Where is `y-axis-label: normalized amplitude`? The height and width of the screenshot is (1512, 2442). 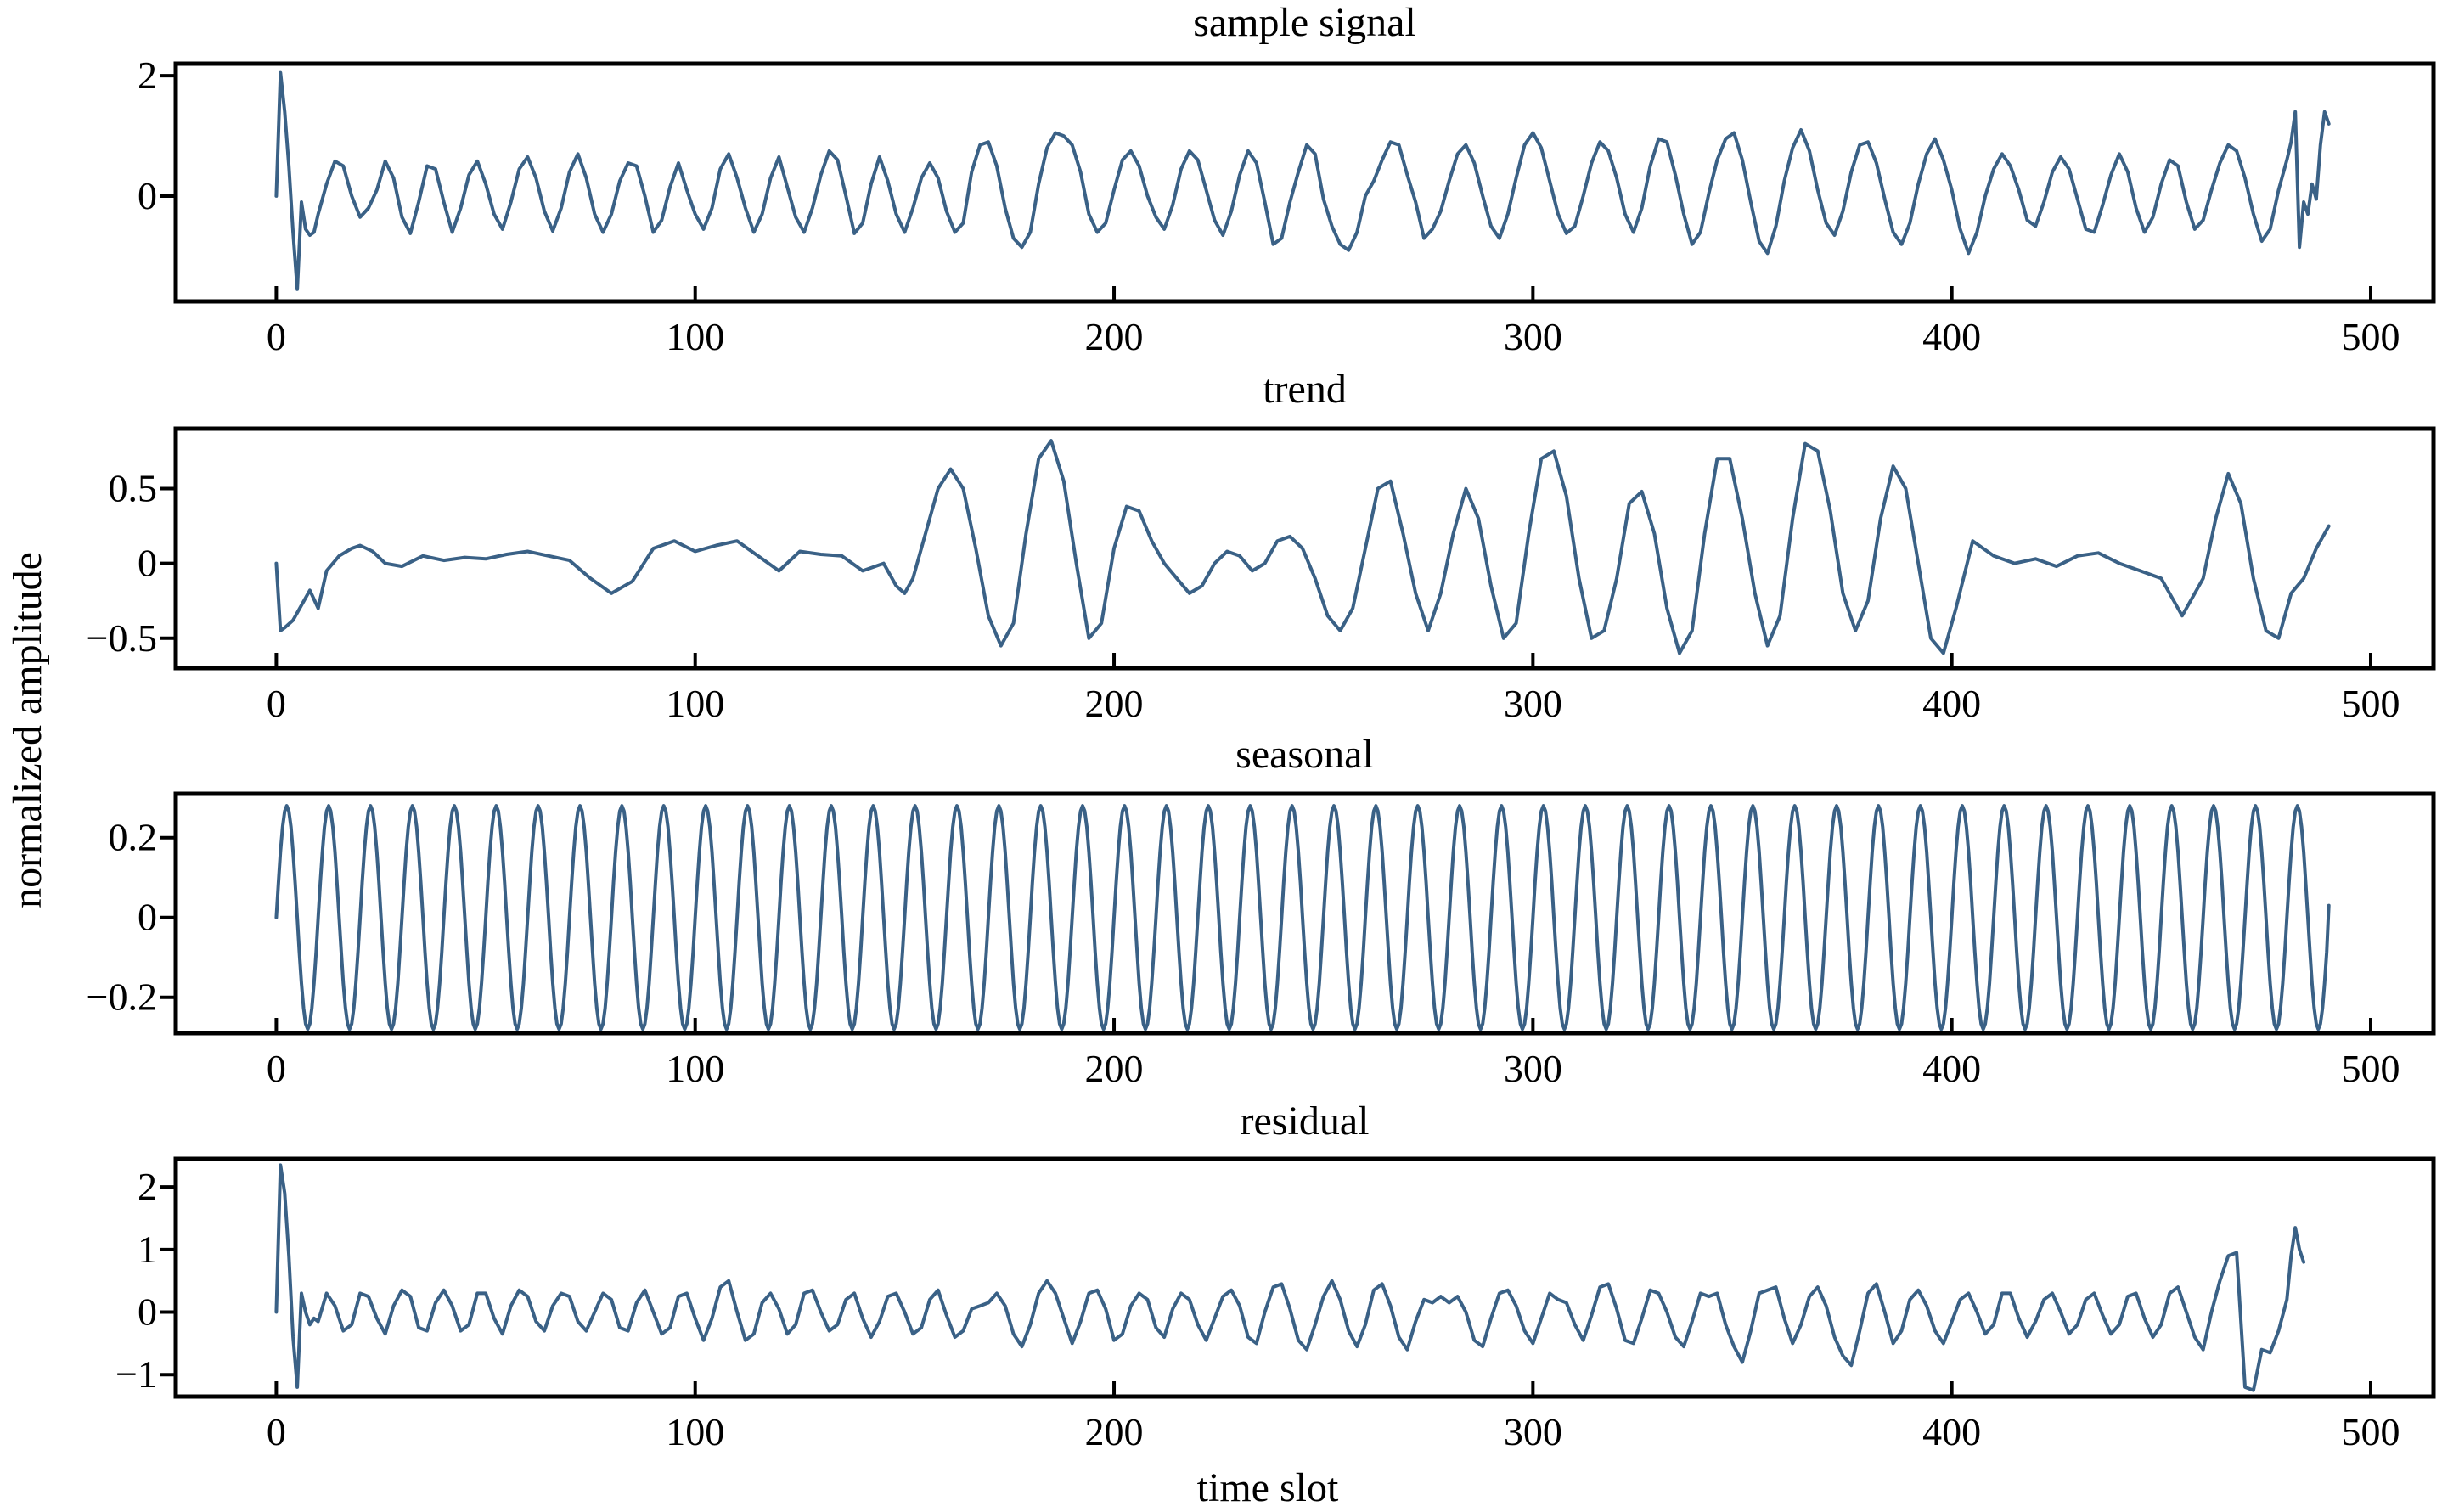
y-axis-label: normalized amplitude is located at coordinates (28, 730).